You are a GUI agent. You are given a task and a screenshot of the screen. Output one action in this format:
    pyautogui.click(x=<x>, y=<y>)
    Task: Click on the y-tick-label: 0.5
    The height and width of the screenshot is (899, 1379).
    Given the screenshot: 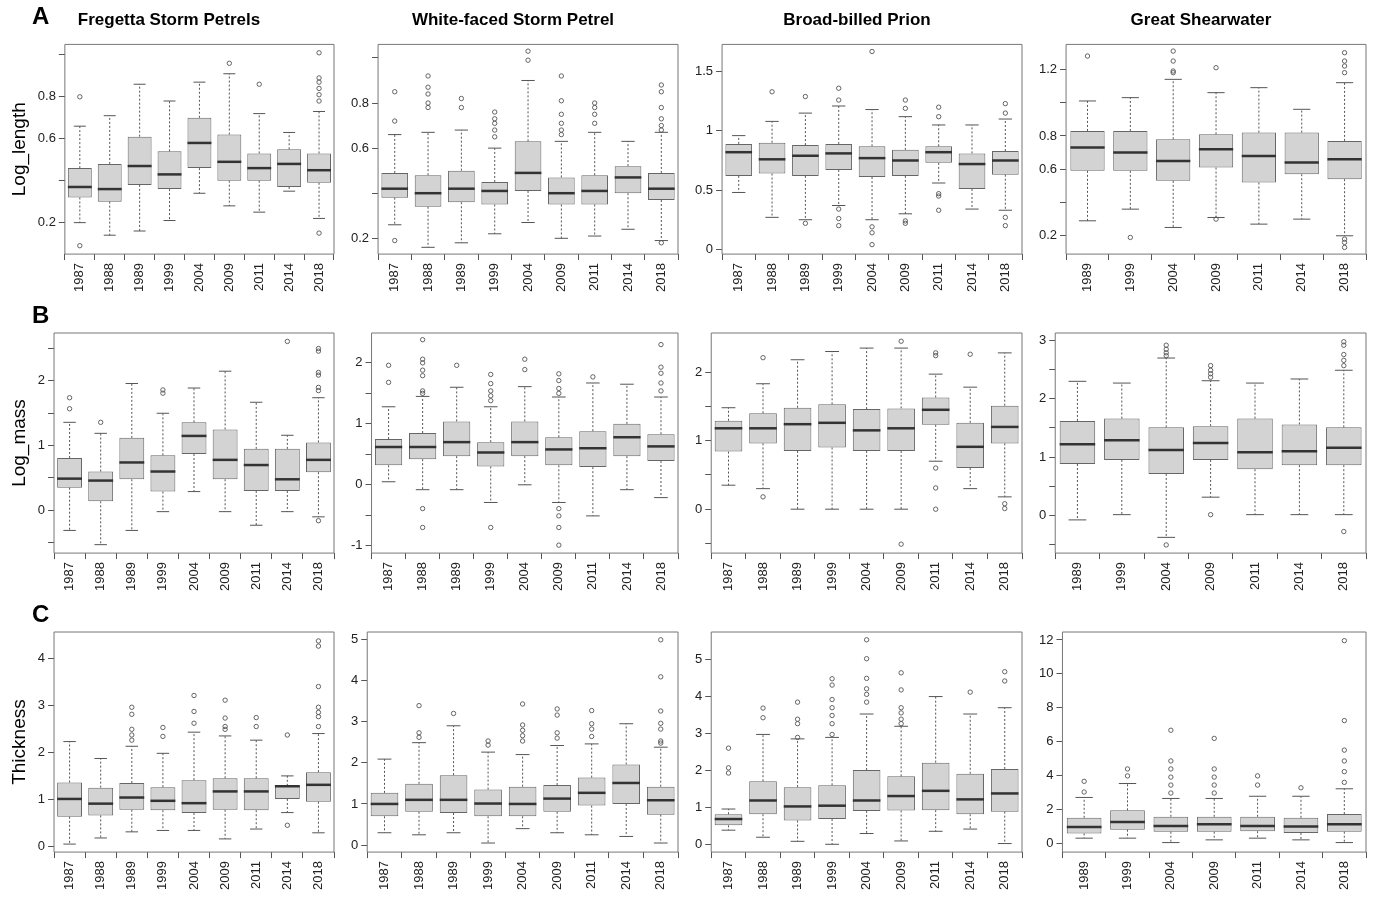 What is the action you would take?
    pyautogui.click(x=704, y=189)
    